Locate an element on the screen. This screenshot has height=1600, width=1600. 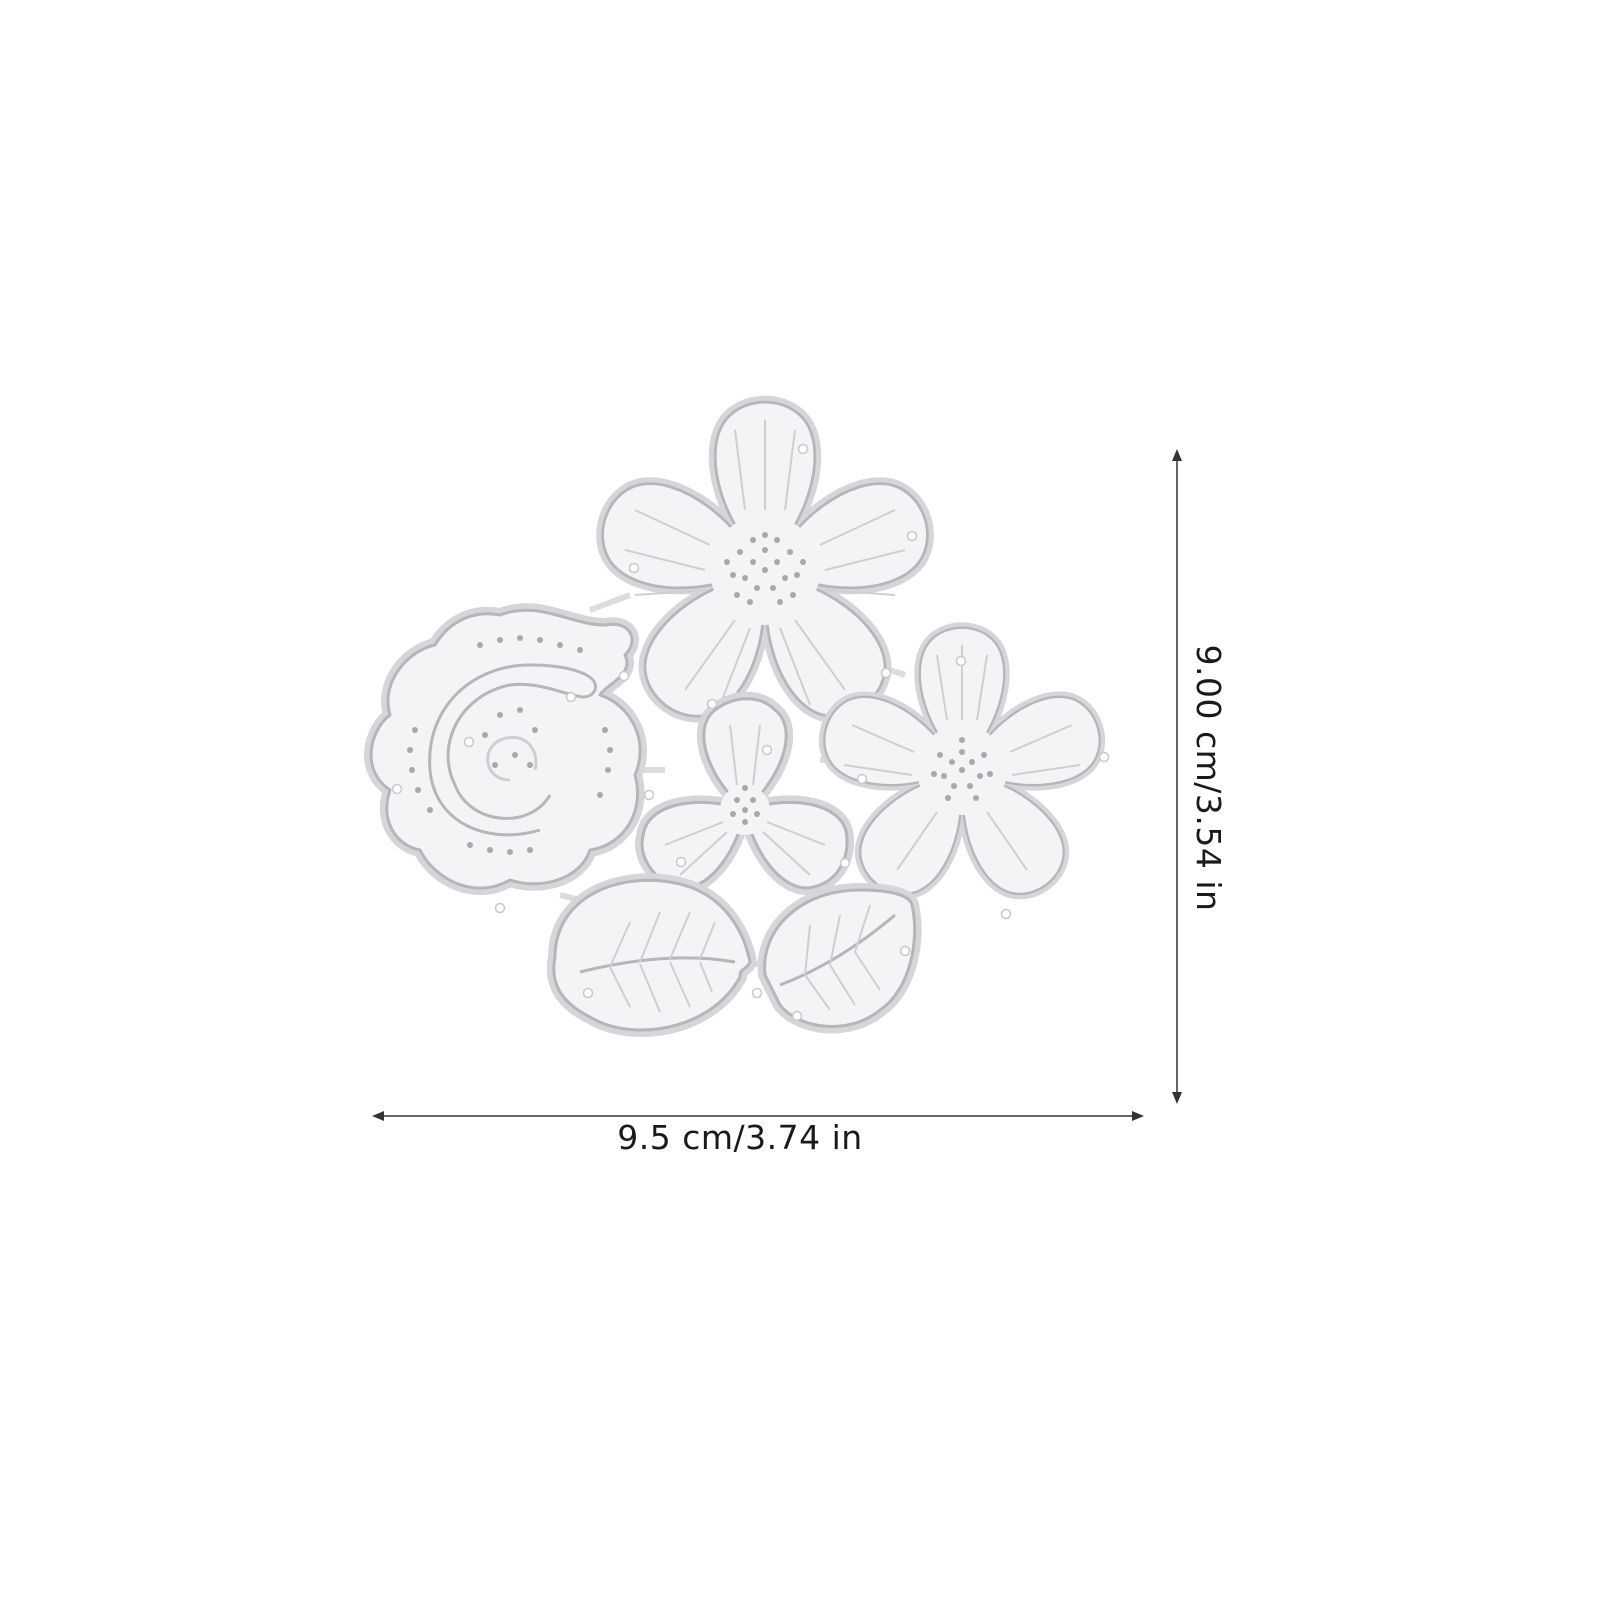
flower-die-five-petal-large is located at coordinates (765, 568).